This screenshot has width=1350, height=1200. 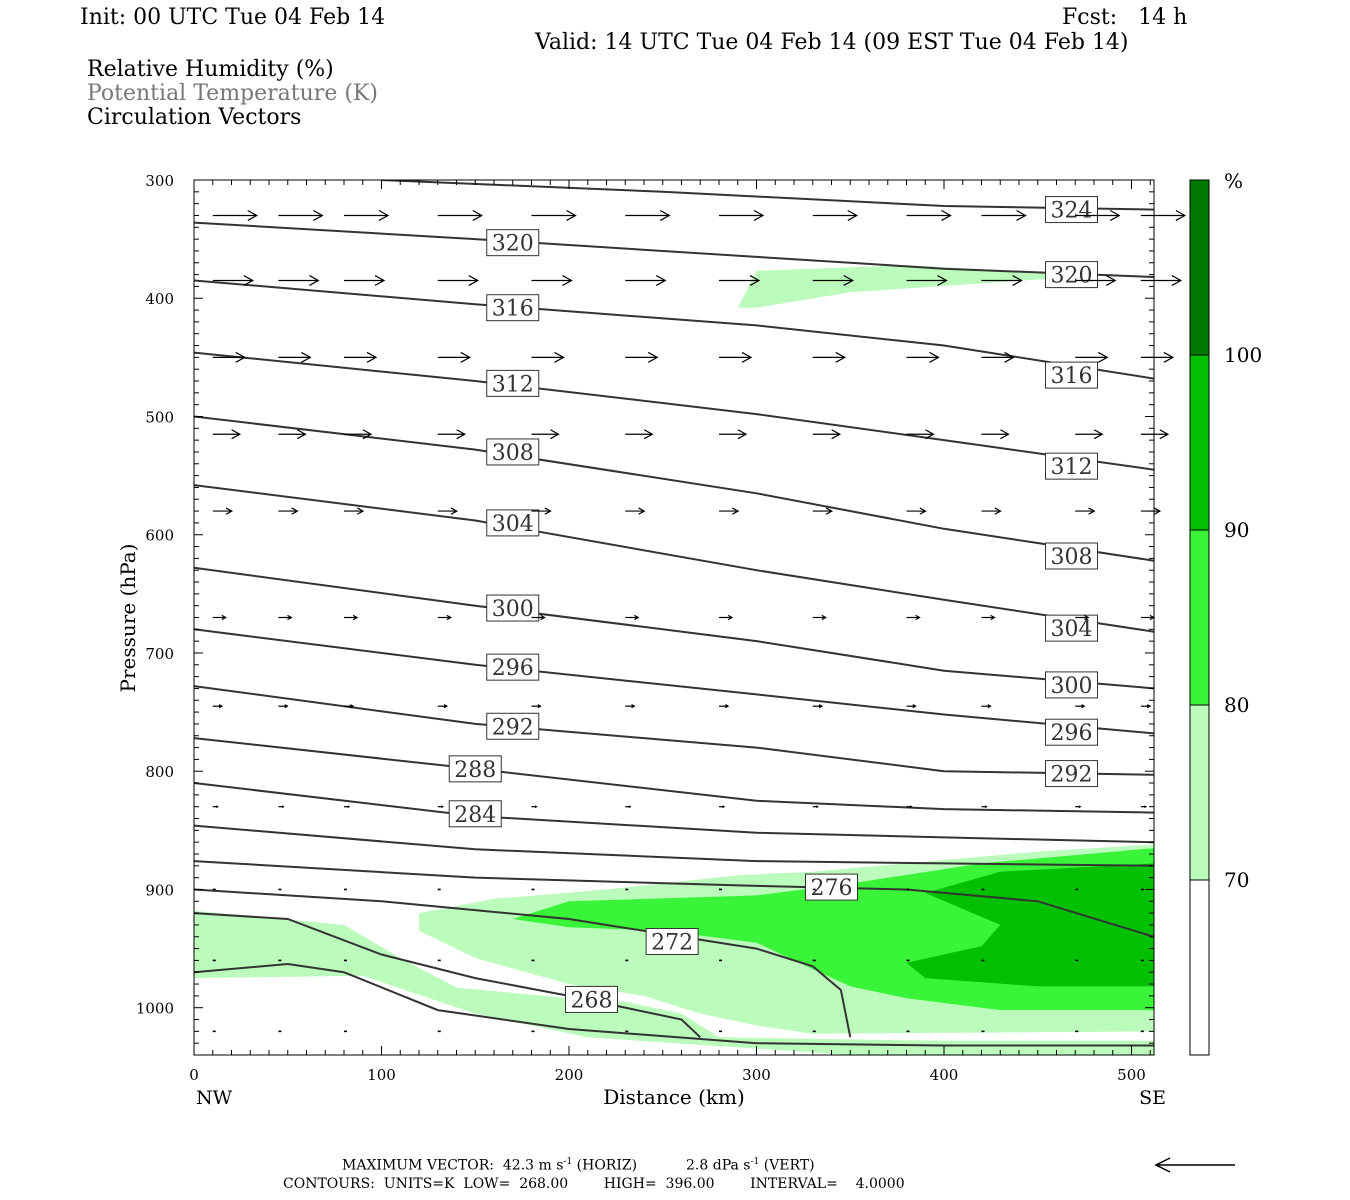 What do you see at coordinates (1236, 705) in the screenshot?
I see `colorbar-label: 80` at bounding box center [1236, 705].